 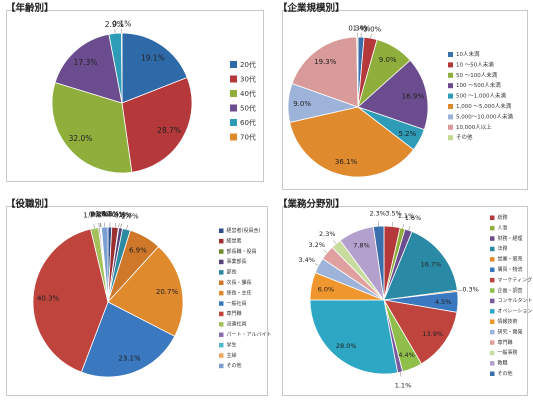 What do you see at coordinates (510, 238) in the screenshot?
I see `business-legend-label-2: 財務・経理` at bounding box center [510, 238].